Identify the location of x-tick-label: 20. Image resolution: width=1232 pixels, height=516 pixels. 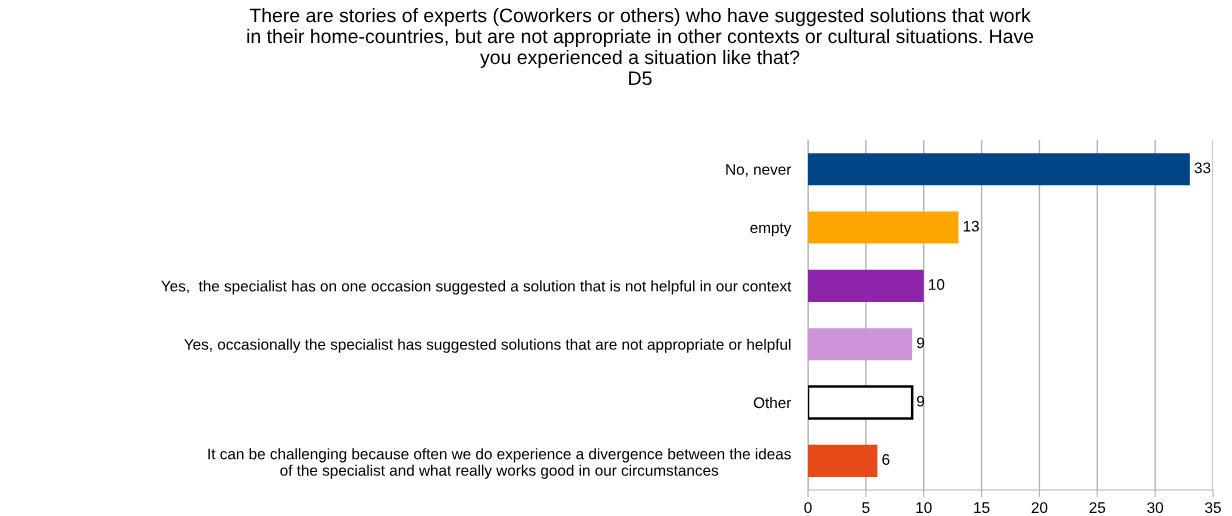
(1039, 508).